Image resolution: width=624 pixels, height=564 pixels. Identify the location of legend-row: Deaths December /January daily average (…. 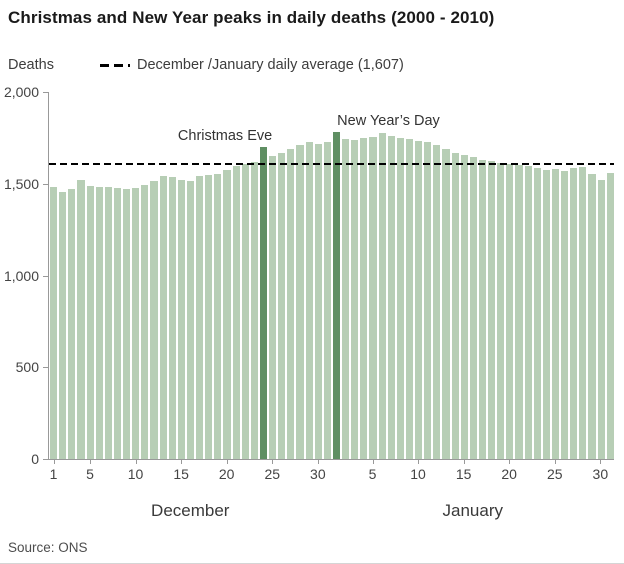
(312, 65).